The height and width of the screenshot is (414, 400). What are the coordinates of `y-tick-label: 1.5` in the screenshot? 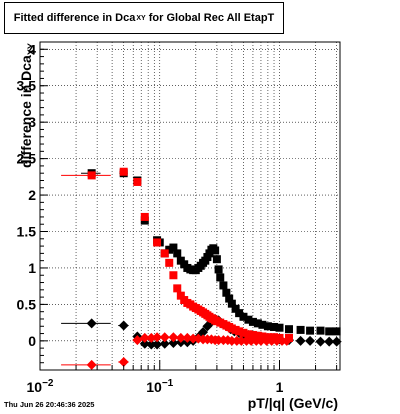 It's located at (27, 232).